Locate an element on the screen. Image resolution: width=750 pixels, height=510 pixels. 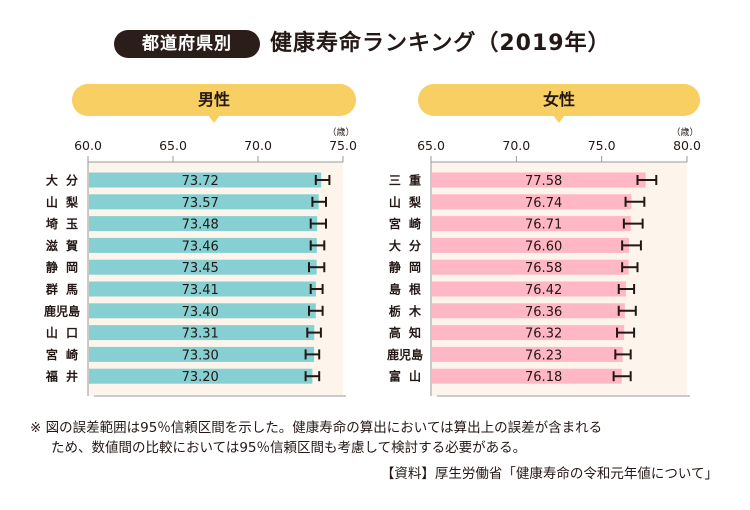
unit-label: （歳） is located at coordinates (340, 132).